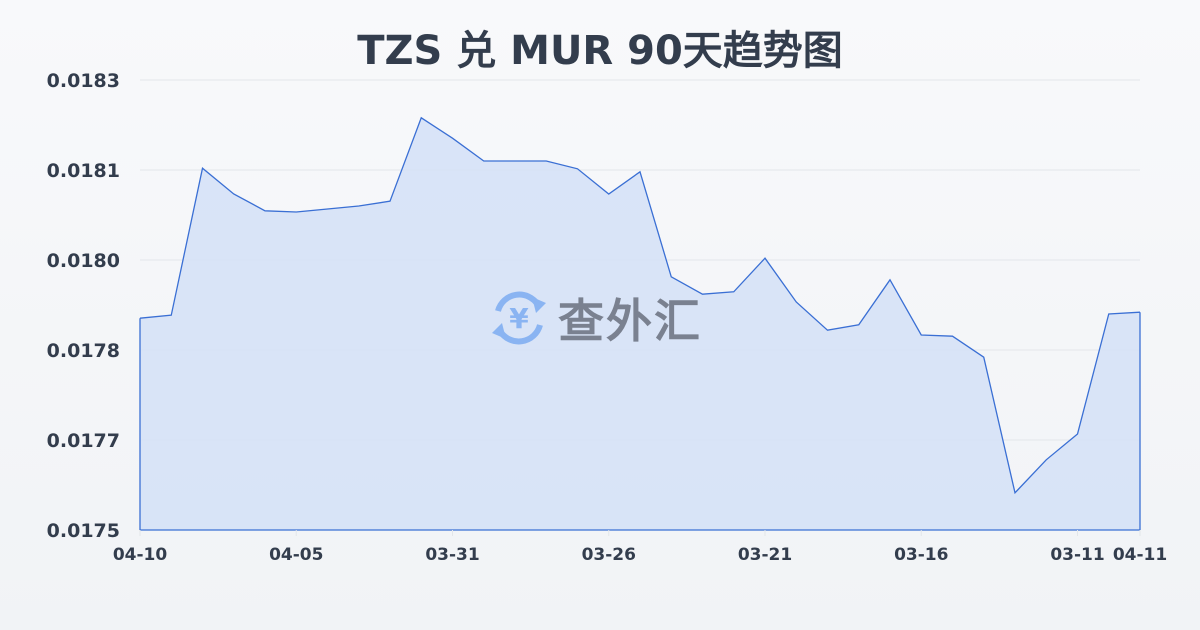 The width and height of the screenshot is (1200, 630). I want to click on watermark-text: 查外汇, so click(630, 321).